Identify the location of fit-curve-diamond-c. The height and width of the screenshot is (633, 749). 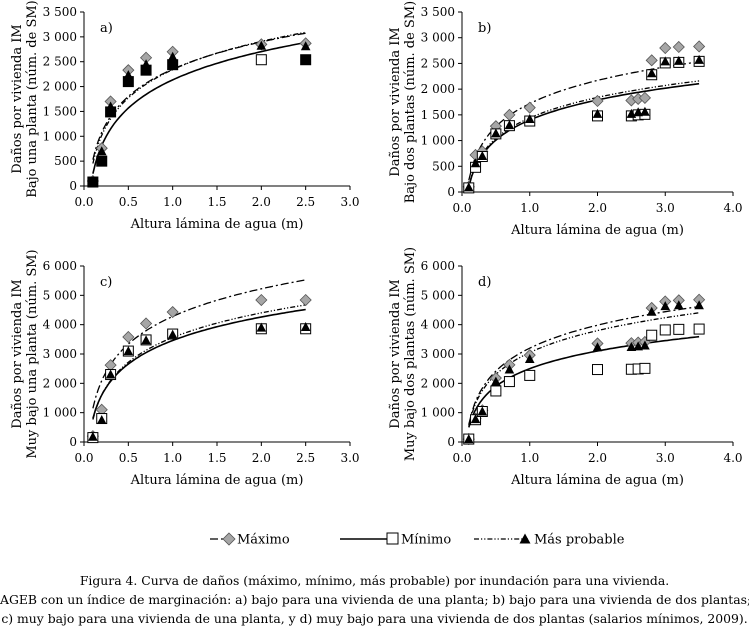
(199, 344).